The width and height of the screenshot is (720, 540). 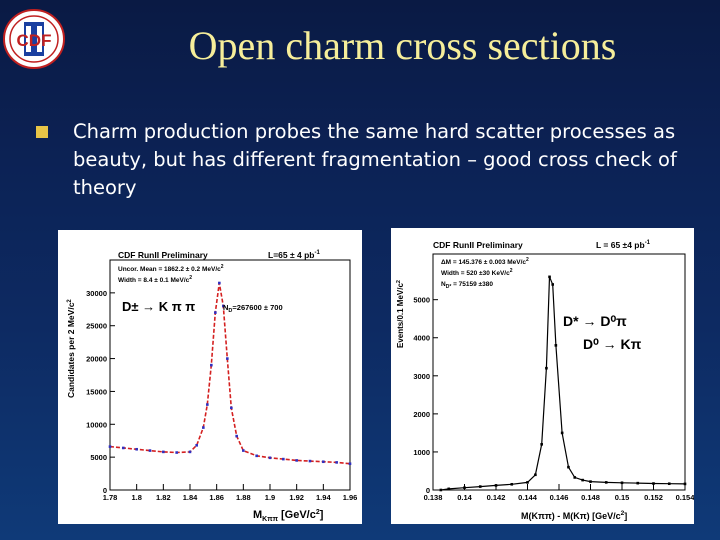 I want to click on chart-title: CDF RunII Preliminary, so click(x=478, y=245).